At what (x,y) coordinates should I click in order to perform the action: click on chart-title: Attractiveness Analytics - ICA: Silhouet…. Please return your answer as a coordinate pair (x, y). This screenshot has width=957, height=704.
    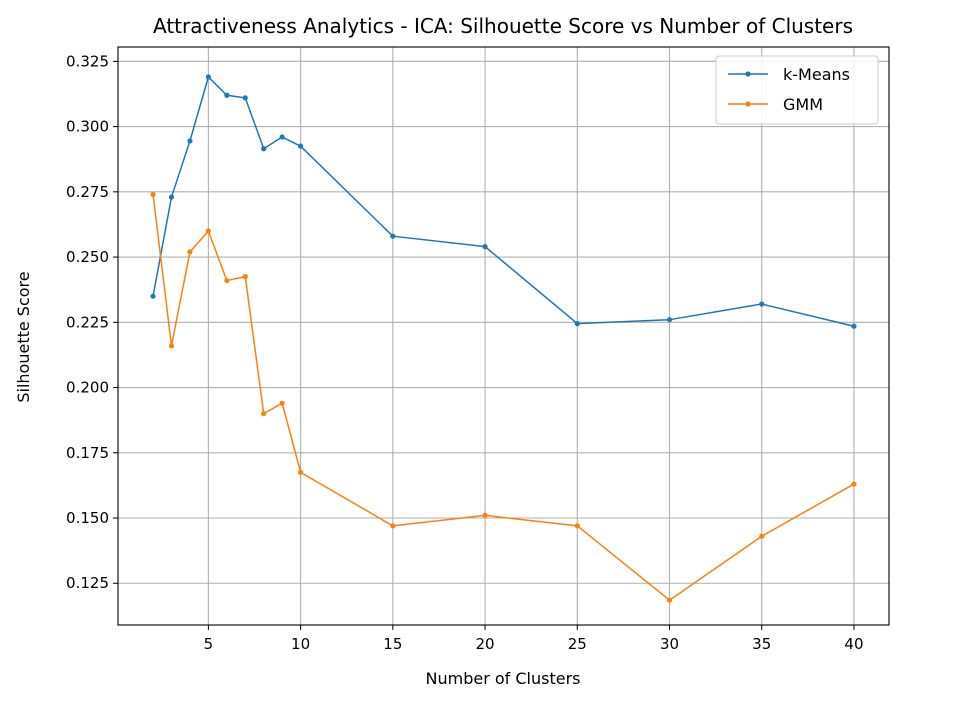
    Looking at the image, I should click on (503, 26).